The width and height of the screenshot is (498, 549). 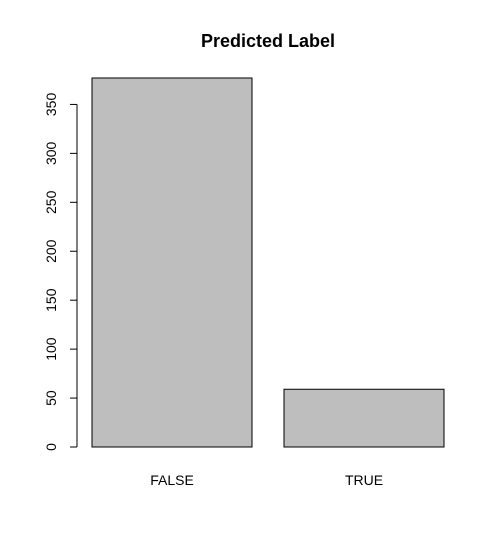 I want to click on y-tick-label: 250, so click(x=51, y=202).